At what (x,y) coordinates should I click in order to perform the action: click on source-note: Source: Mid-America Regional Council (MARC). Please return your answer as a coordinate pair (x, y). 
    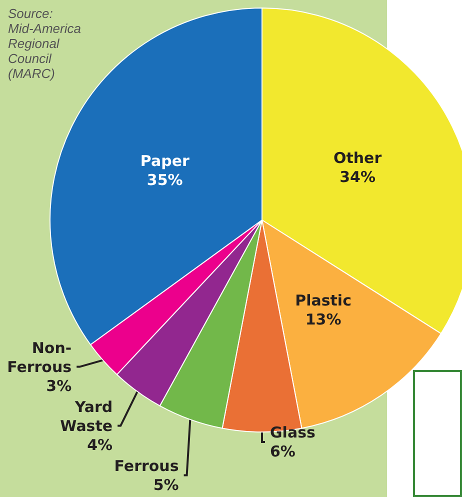
    Looking at the image, I should click on (44, 43).